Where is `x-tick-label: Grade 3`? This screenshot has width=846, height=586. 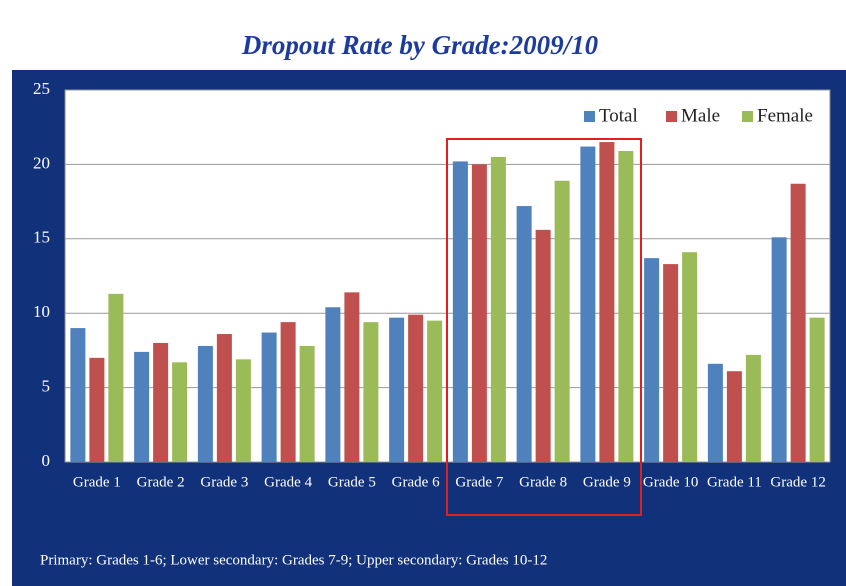 x-tick-label: Grade 3 is located at coordinates (224, 482).